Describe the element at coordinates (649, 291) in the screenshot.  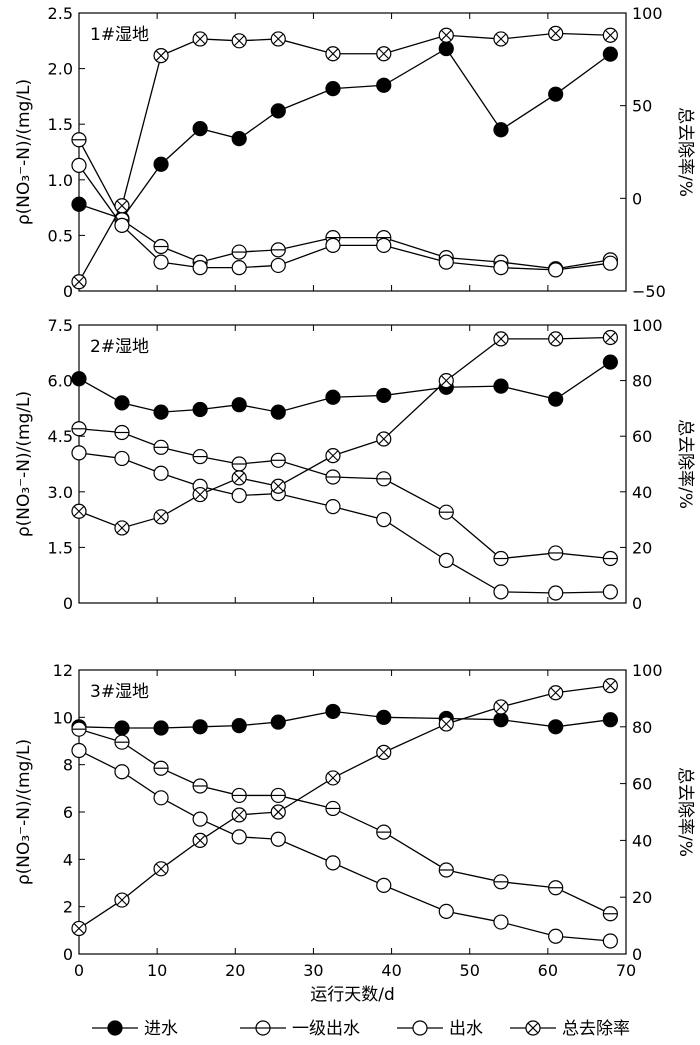
I see `y2-tick-label: −50` at that location.